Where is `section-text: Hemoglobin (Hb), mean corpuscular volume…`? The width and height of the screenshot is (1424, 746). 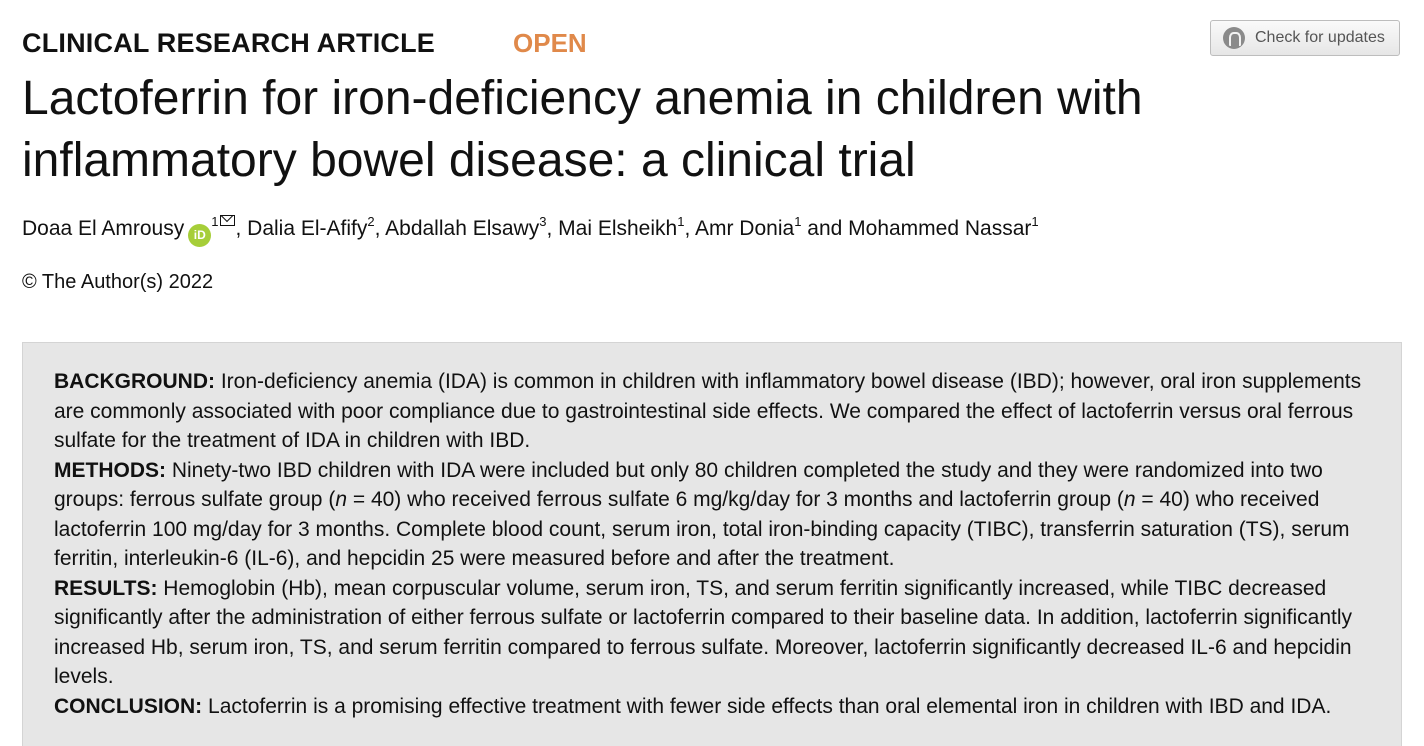 section-text: Hemoglobin (Hb), mean corpuscular volume… is located at coordinates (703, 632).